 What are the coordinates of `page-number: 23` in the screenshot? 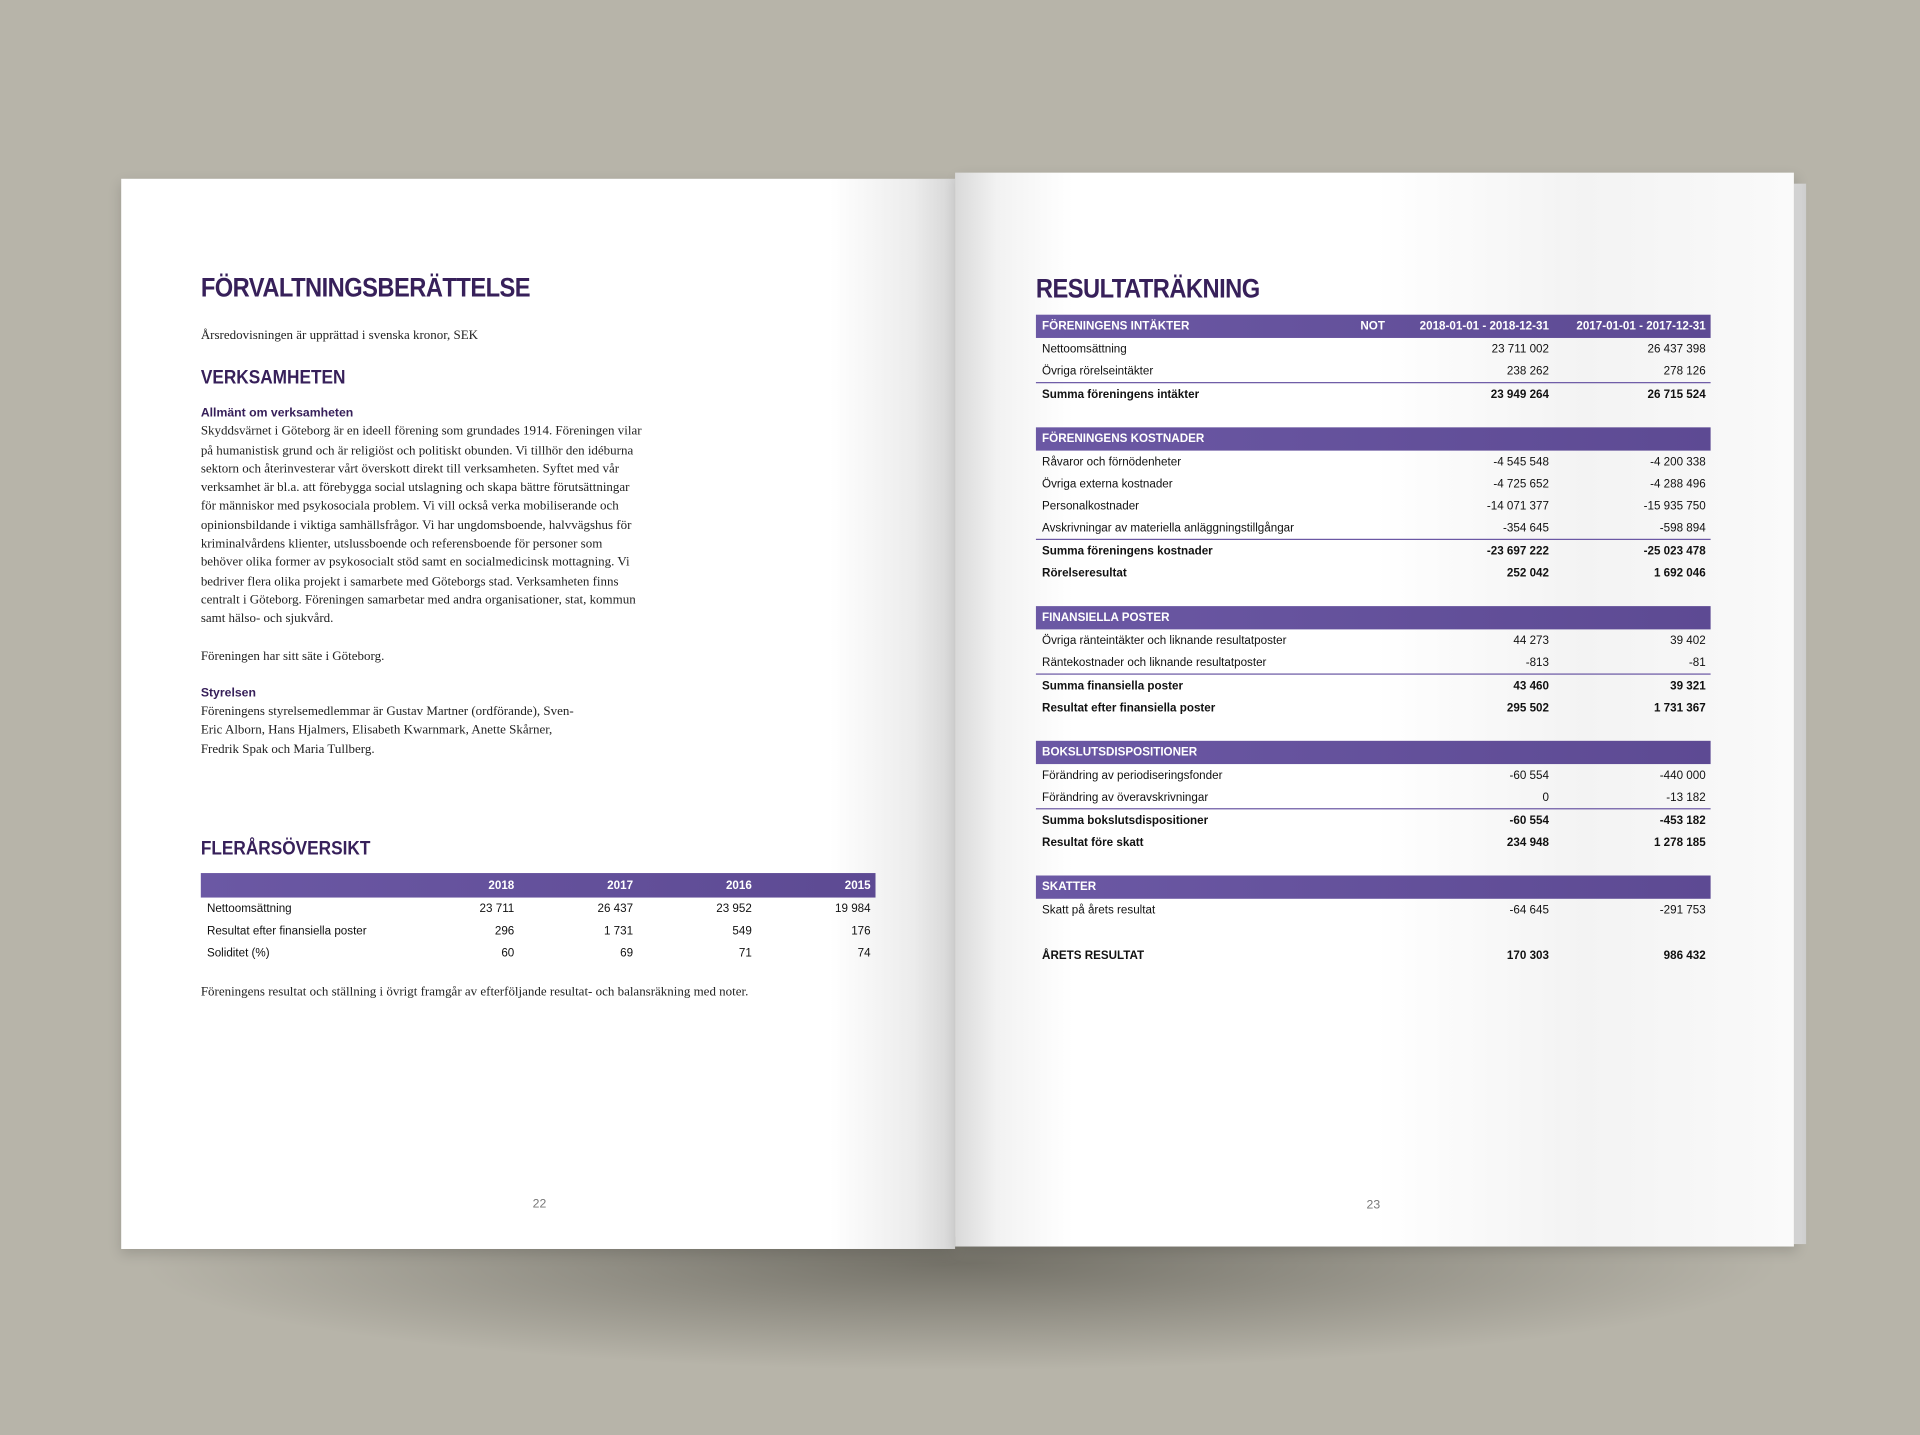 It's located at (1373, 1205).